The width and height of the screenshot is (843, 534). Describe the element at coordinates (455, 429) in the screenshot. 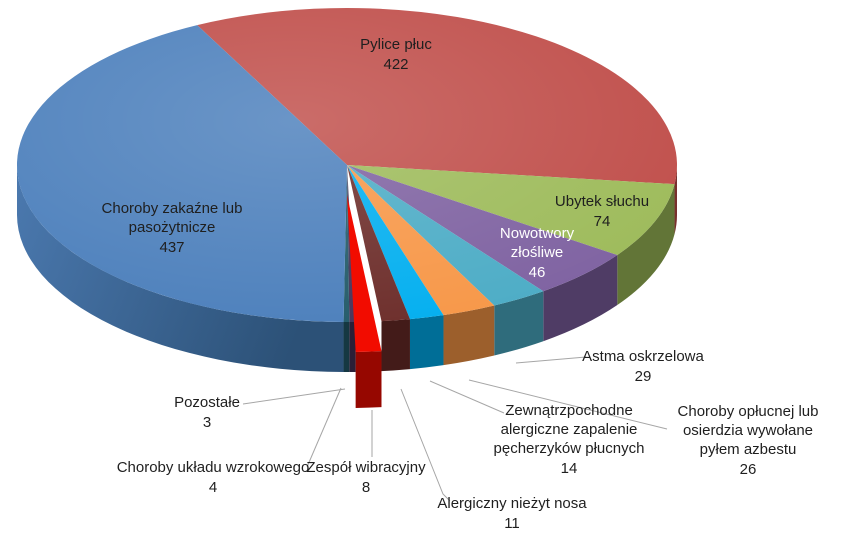

I see `leader-lines` at that location.